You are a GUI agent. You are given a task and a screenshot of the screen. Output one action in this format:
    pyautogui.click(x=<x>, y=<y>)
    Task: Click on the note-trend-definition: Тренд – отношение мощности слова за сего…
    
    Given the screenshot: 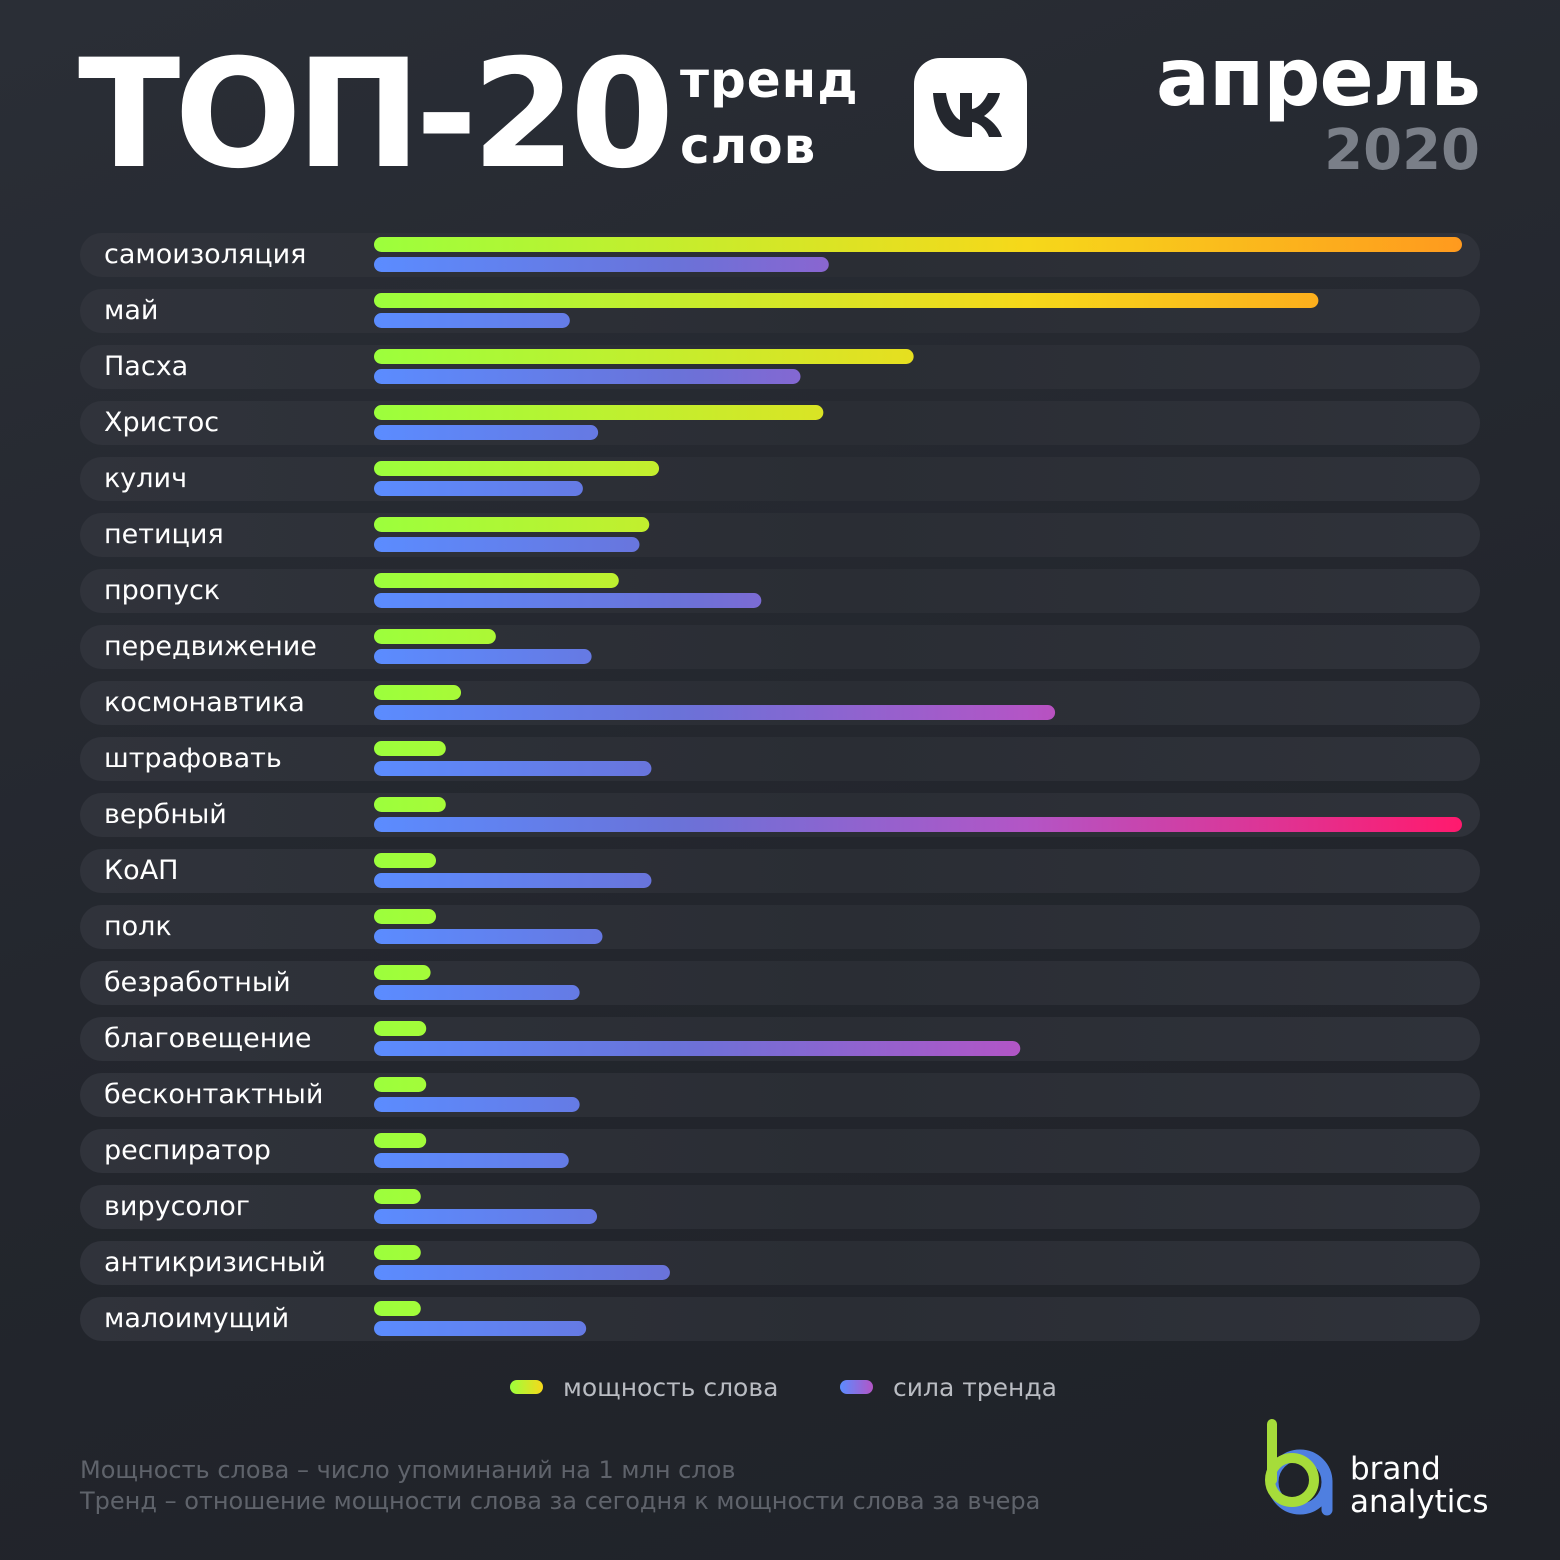 What is the action you would take?
    pyautogui.click(x=560, y=1501)
    